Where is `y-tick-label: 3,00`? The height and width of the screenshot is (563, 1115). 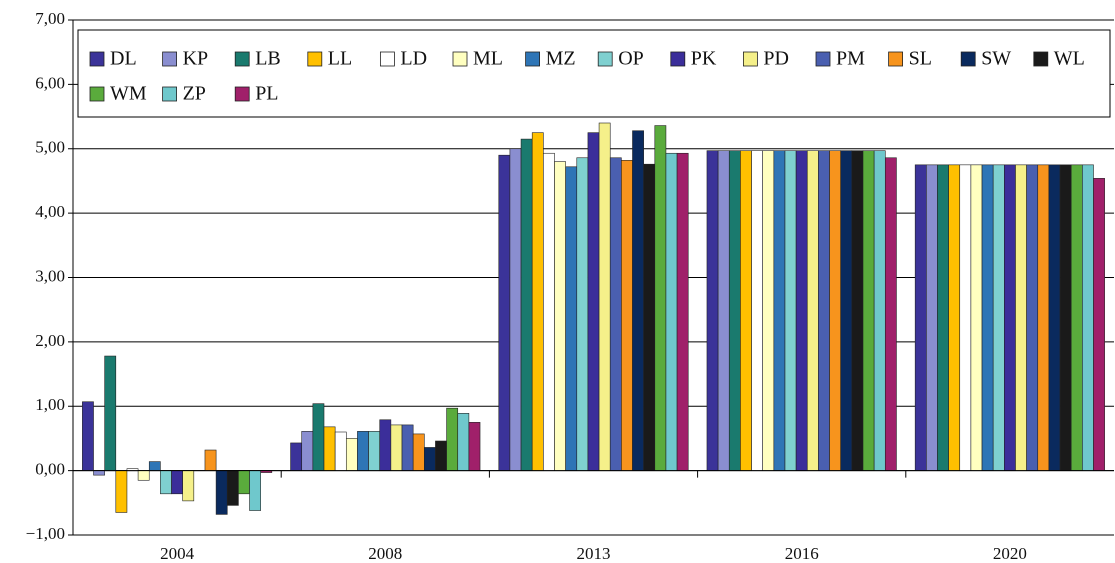 y-tick-label: 3,00 is located at coordinates (50, 275).